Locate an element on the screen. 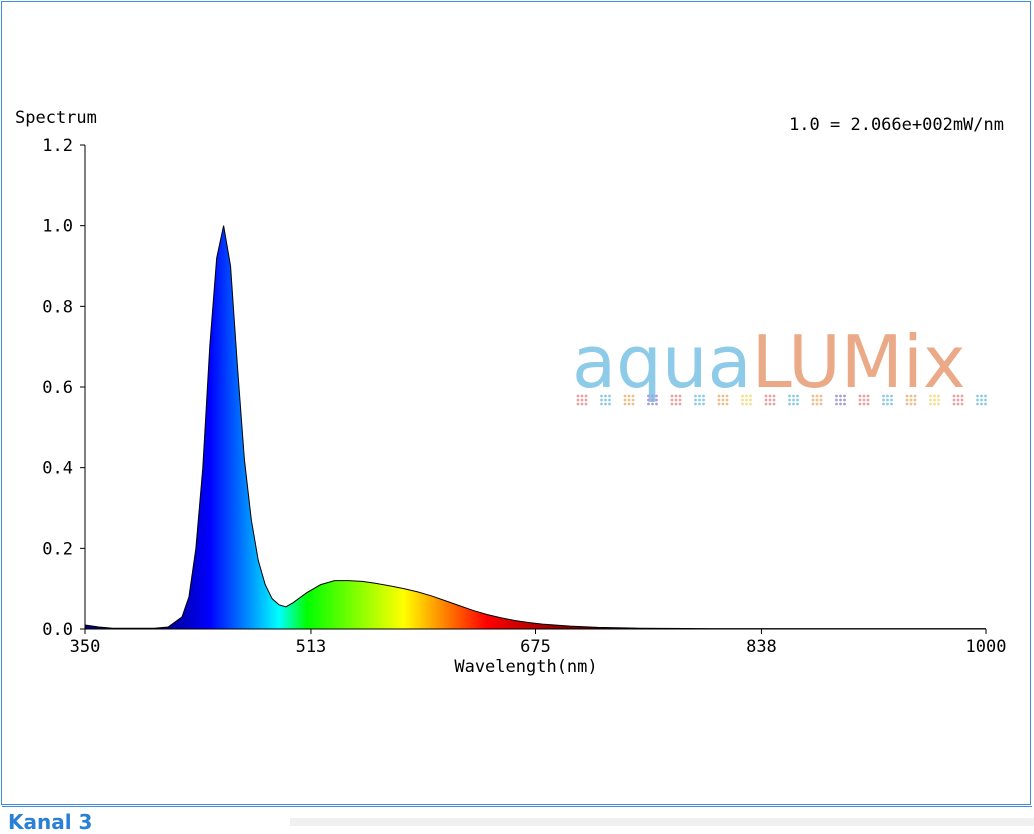 The width and height of the screenshot is (1034, 834). annotation: 1.0 = 2.066e+002mW/nm is located at coordinates (896, 125).